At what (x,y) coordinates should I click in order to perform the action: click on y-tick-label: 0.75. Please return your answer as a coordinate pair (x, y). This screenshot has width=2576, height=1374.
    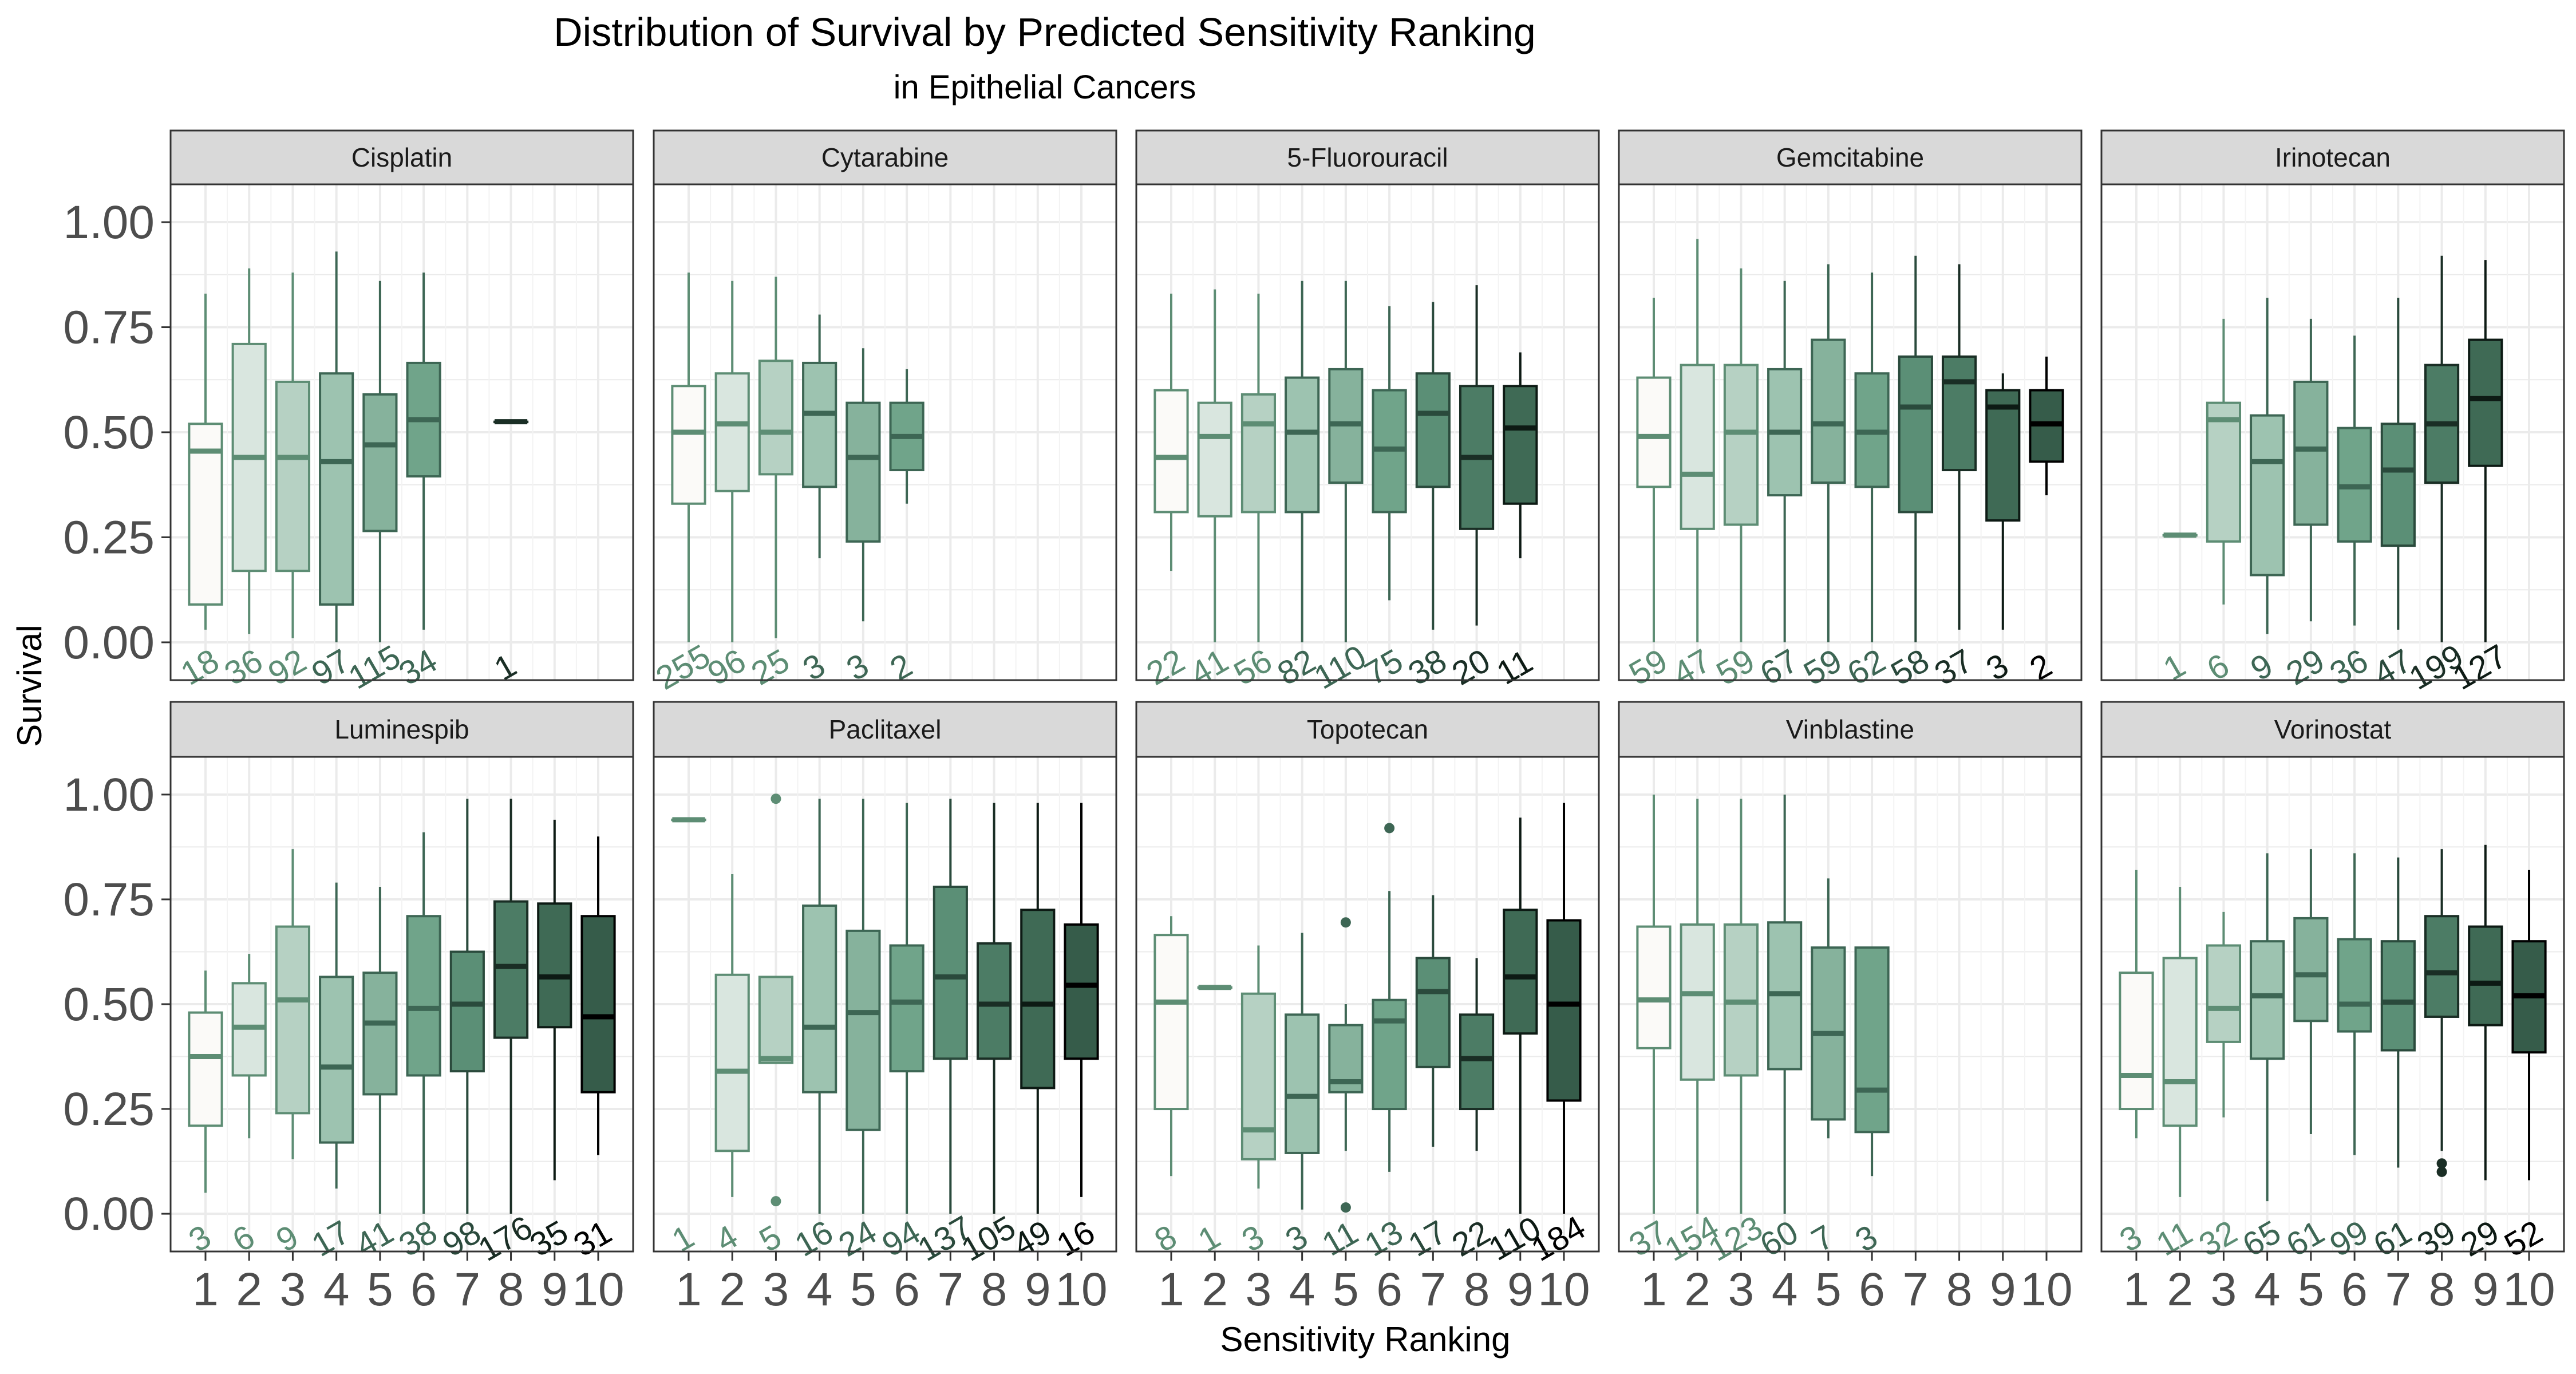
    Looking at the image, I should click on (109, 900).